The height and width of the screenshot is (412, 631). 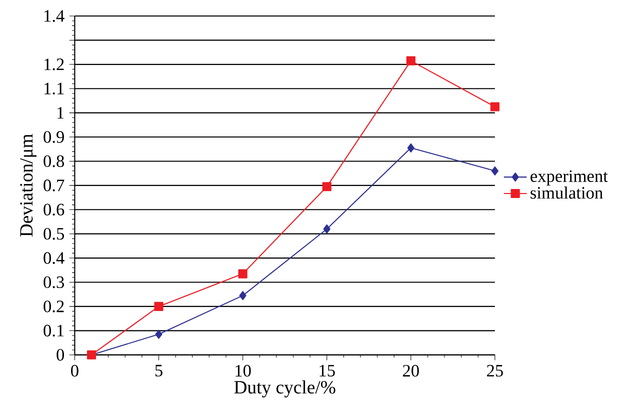 What do you see at coordinates (54, 306) in the screenshot?
I see `y-tick-label: 0.2` at bounding box center [54, 306].